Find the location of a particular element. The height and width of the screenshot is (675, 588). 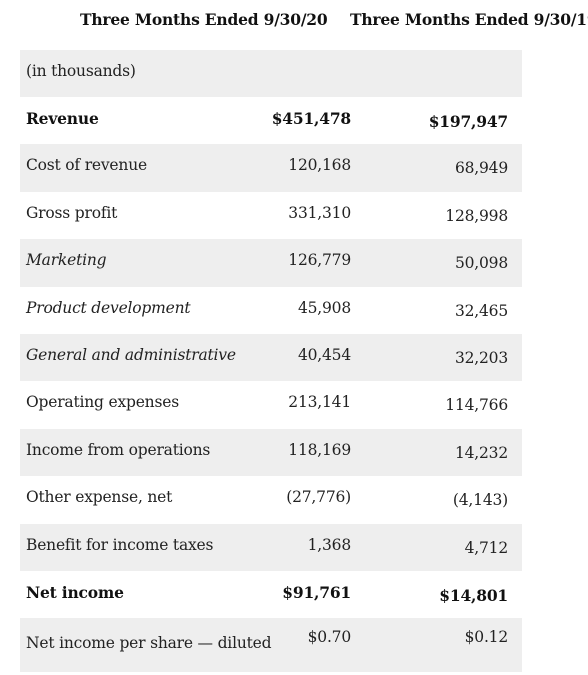

value-2019: 32,465 is located at coordinates (481, 310).